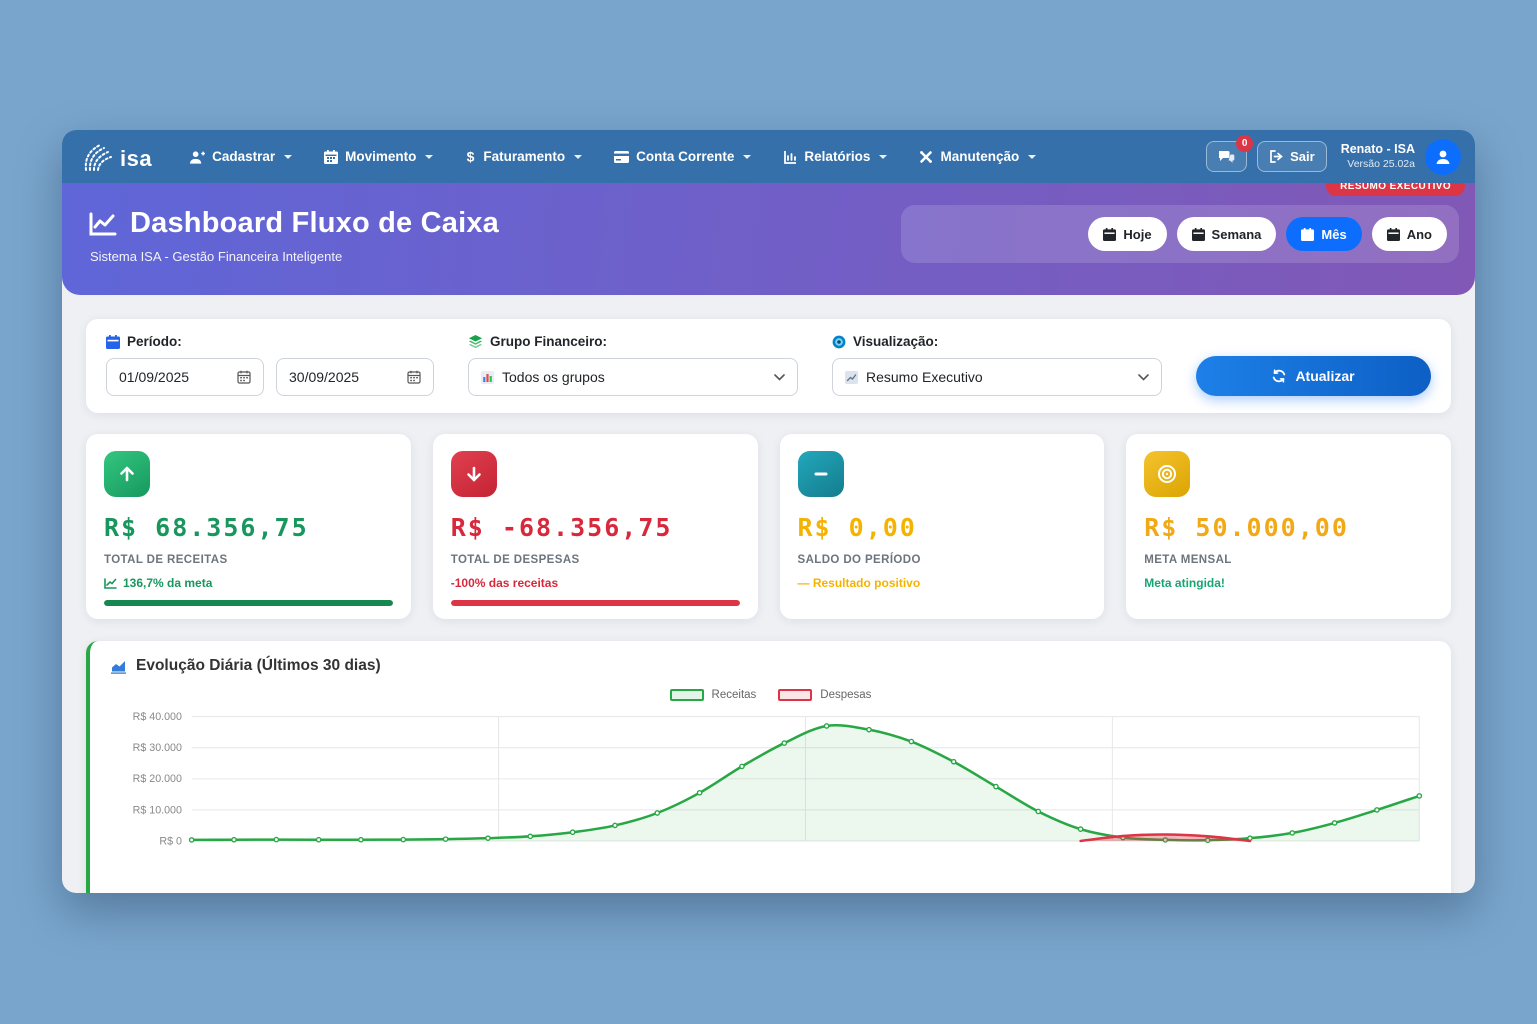 The height and width of the screenshot is (1024, 1537). Describe the element at coordinates (157, 748) in the screenshot. I see `svg-text: R$ 30.000` at that location.